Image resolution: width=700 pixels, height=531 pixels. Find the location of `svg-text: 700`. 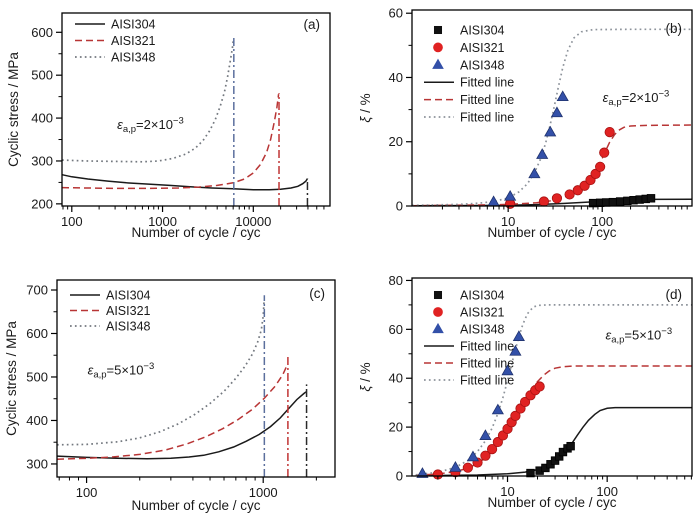

svg-text: 700 is located at coordinates (37, 290).